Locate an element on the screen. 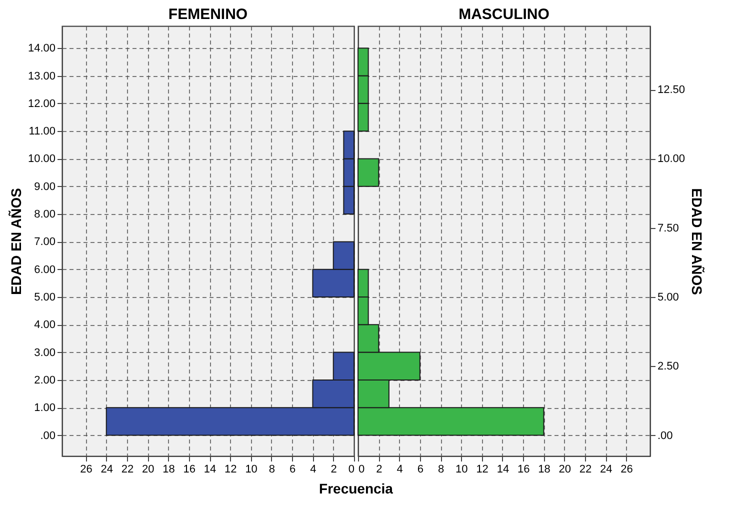  text: .00 is located at coordinates (665, 436).